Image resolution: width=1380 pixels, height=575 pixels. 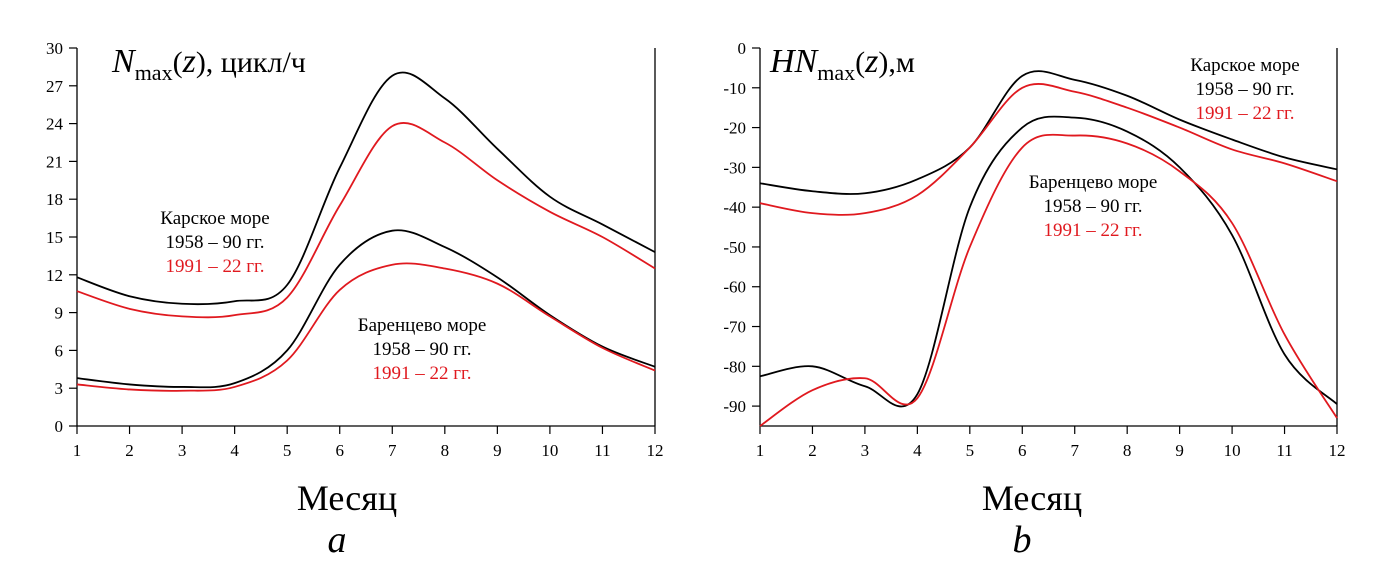 What do you see at coordinates (734, 406) in the screenshot?
I see `y-tick-label: -90` at bounding box center [734, 406].